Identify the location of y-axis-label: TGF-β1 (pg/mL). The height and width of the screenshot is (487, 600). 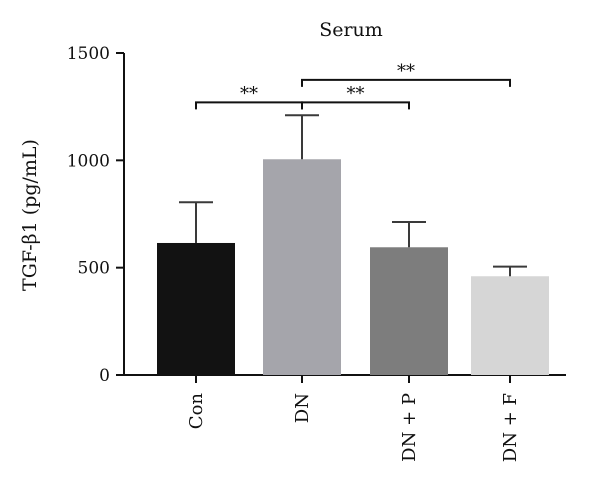
(30, 215).